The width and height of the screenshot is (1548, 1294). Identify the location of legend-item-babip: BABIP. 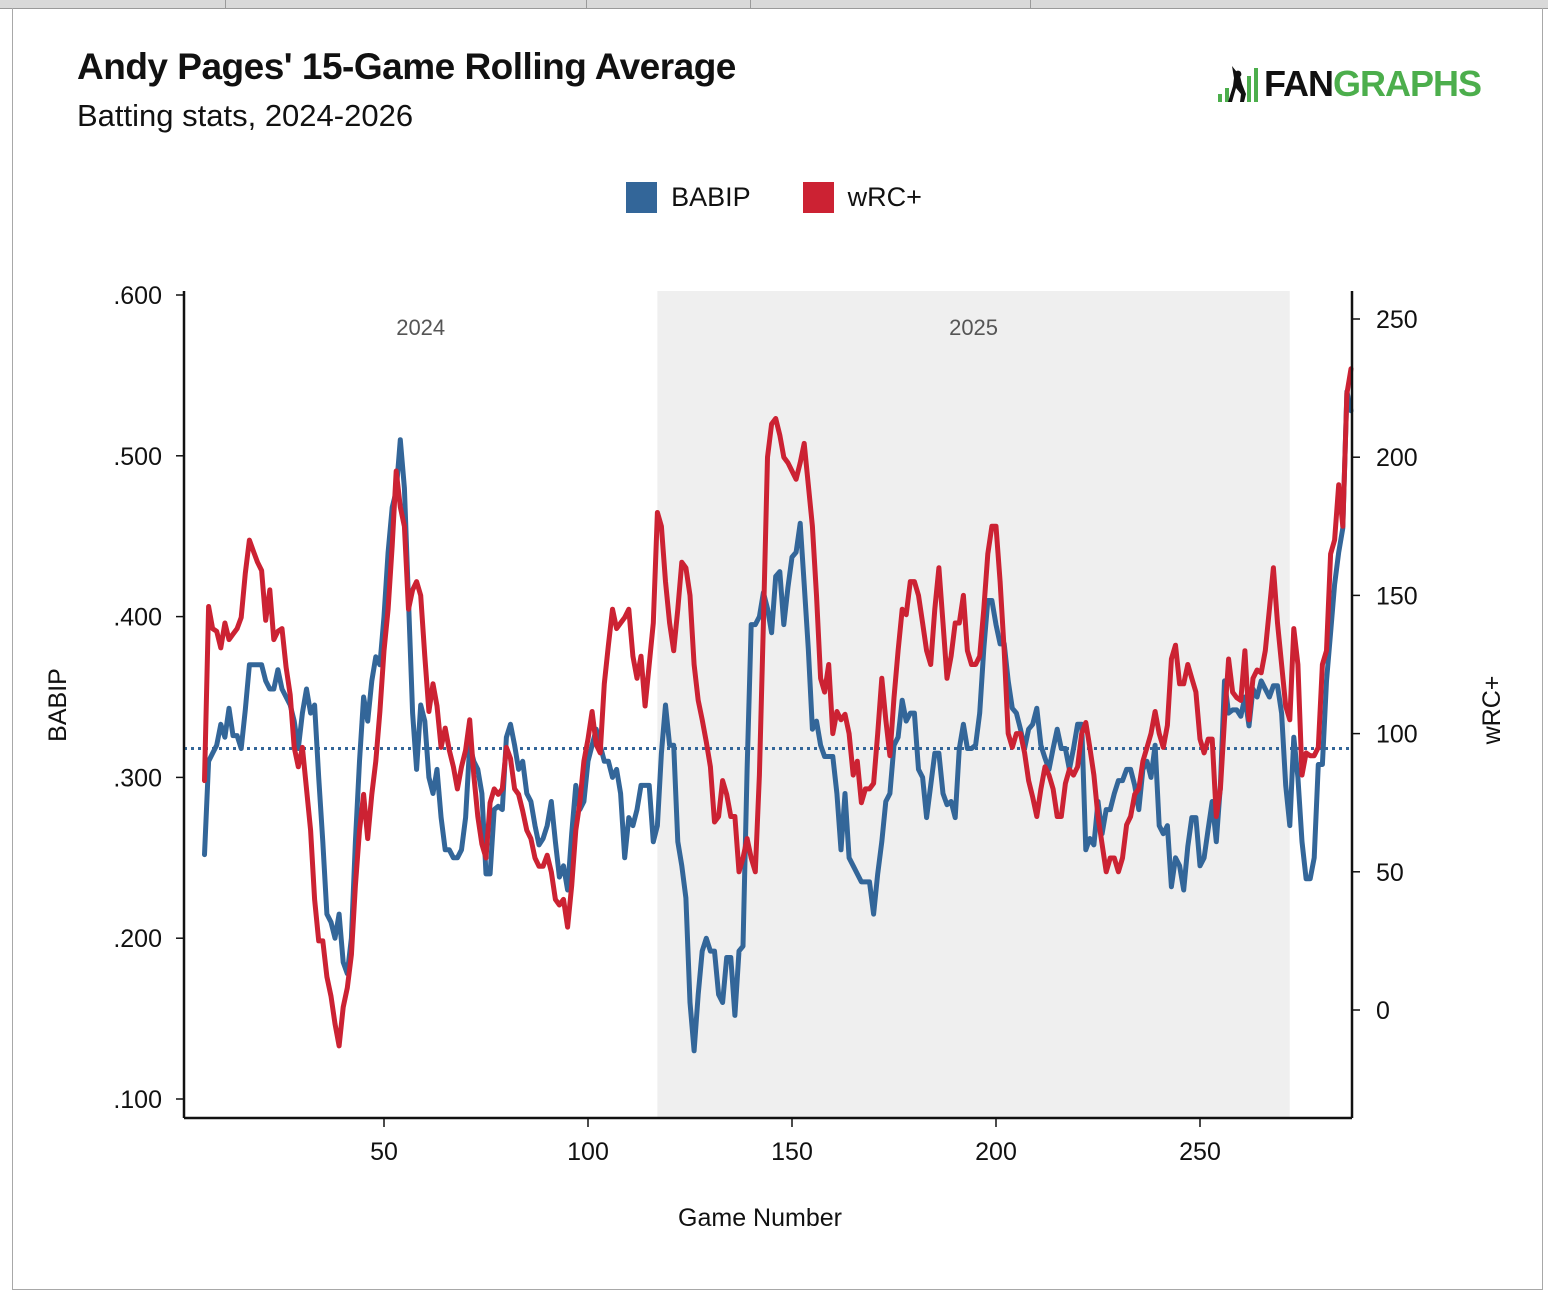
(688, 197).